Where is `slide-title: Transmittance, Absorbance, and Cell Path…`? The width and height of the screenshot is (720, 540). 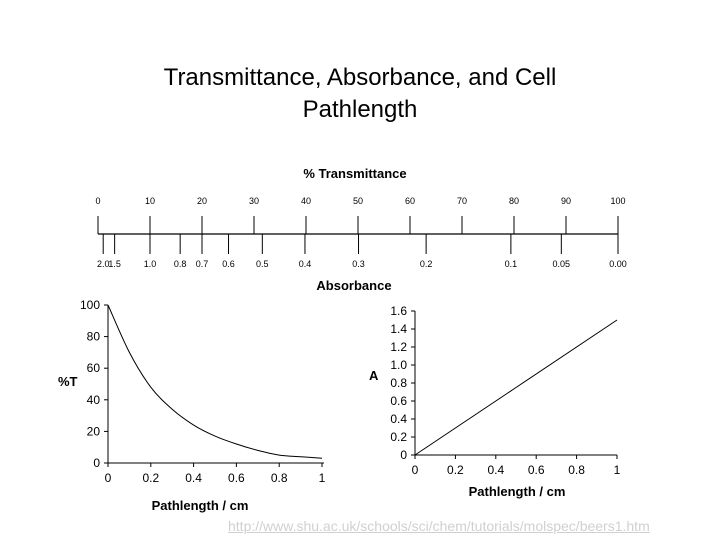
slide-title: Transmittance, Absorbance, and Cell Path… is located at coordinates (360, 94).